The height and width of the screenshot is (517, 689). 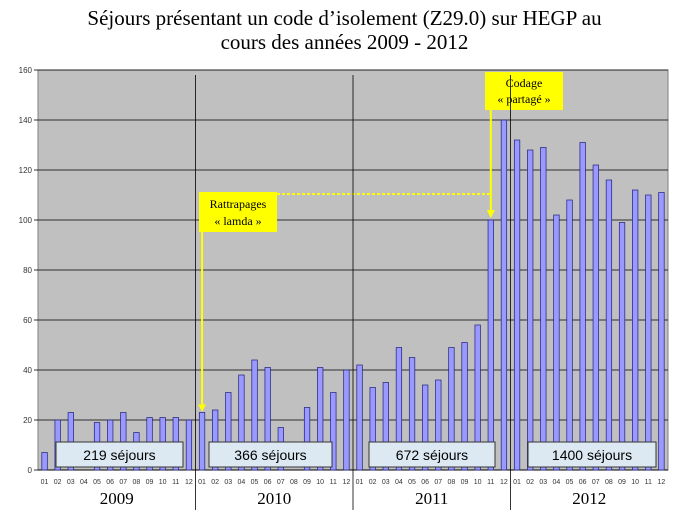 I want to click on month-label-2010-08: 08, so click(x=294, y=482).